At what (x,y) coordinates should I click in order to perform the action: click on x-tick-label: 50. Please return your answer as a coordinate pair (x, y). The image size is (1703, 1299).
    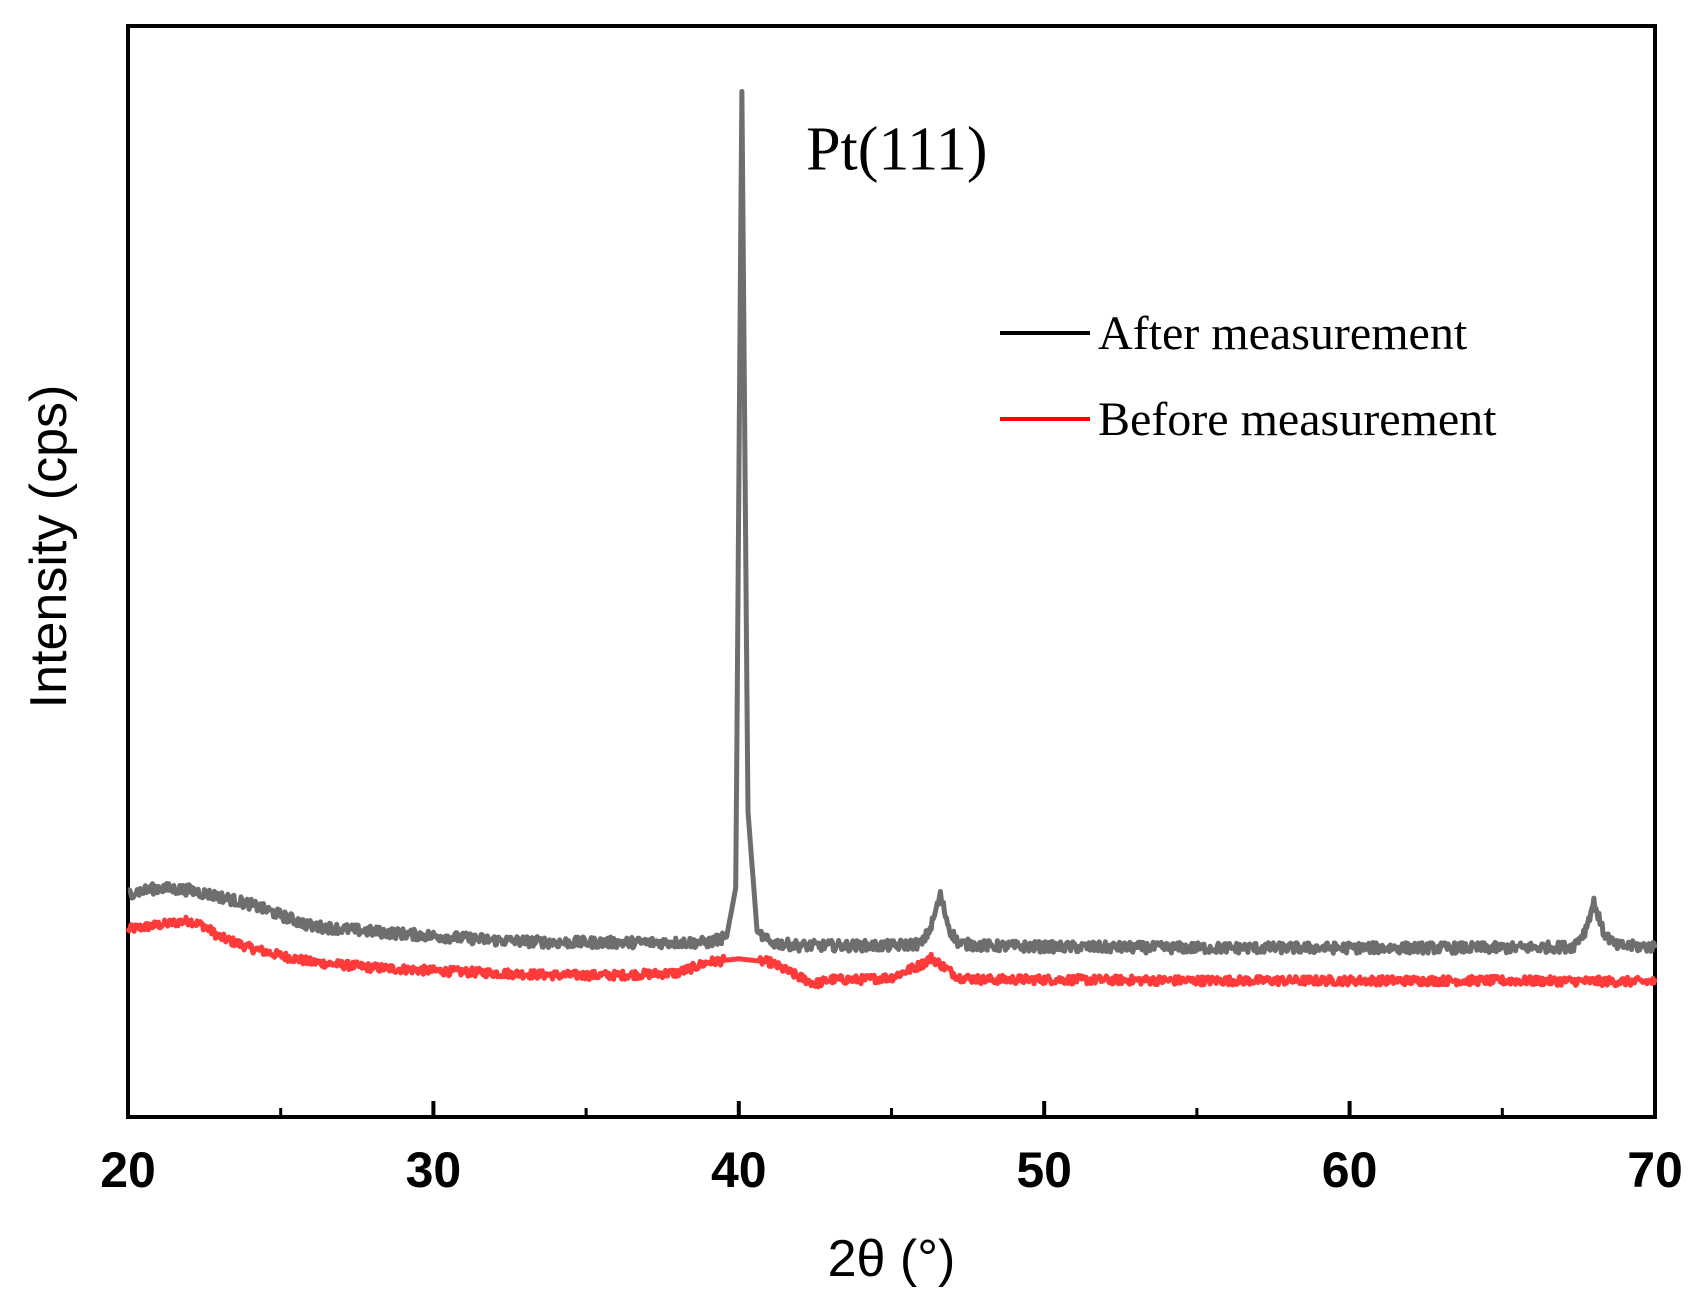
    Looking at the image, I should click on (1044, 1170).